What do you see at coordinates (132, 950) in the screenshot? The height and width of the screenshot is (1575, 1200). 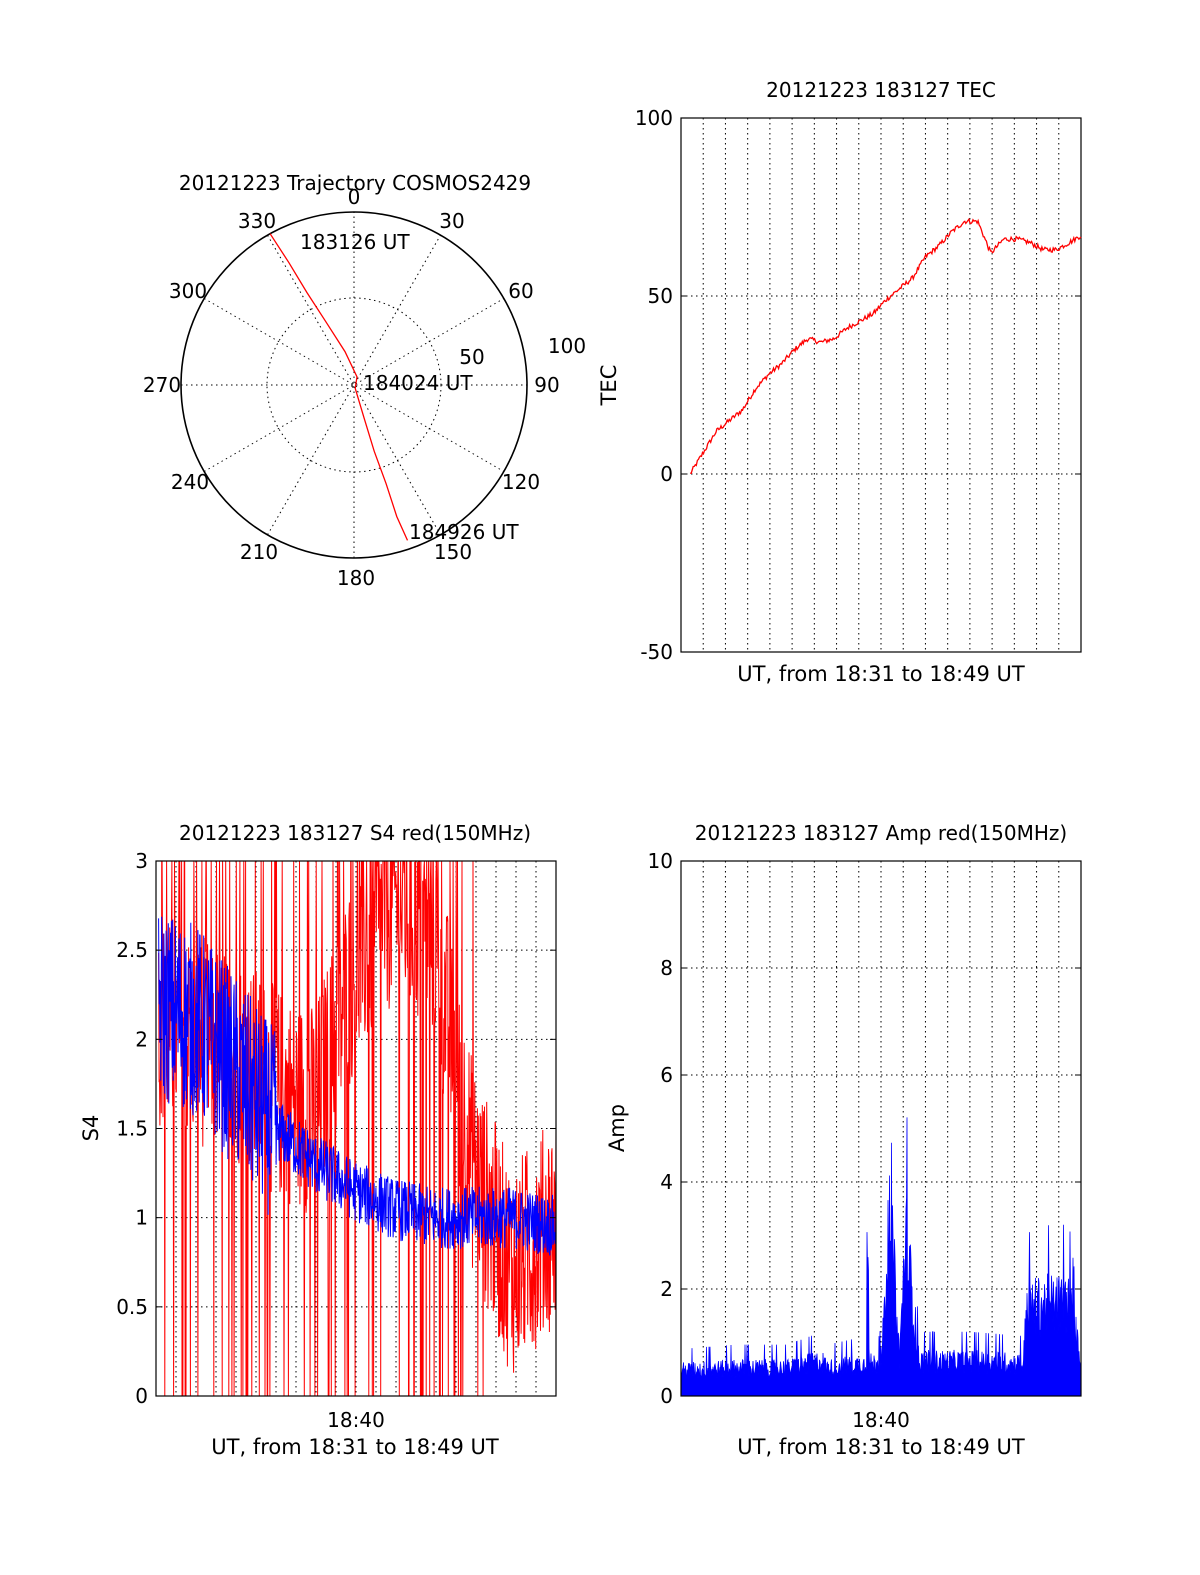 I see `ytick-label: 2.5` at bounding box center [132, 950].